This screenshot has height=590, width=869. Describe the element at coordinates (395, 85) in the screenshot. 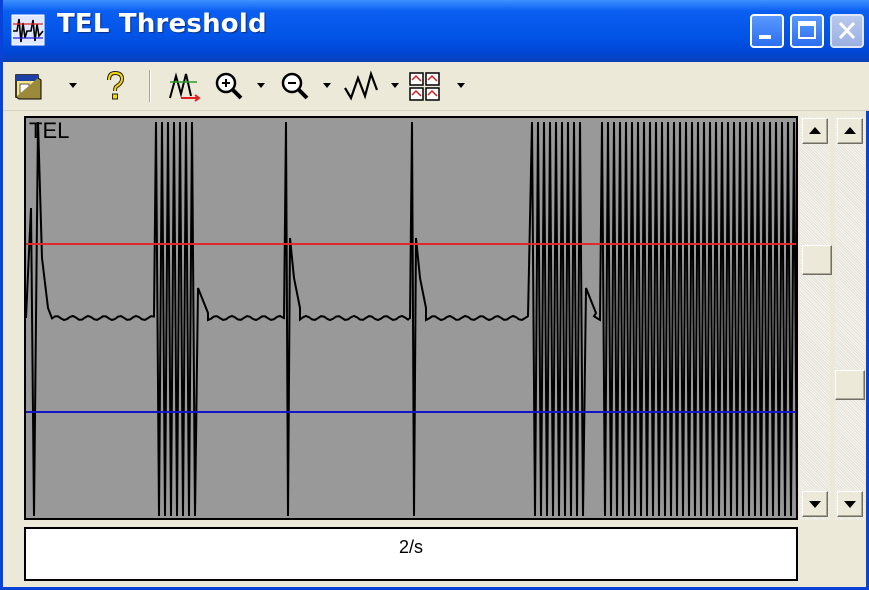

I see `waveform-dropdown` at that location.